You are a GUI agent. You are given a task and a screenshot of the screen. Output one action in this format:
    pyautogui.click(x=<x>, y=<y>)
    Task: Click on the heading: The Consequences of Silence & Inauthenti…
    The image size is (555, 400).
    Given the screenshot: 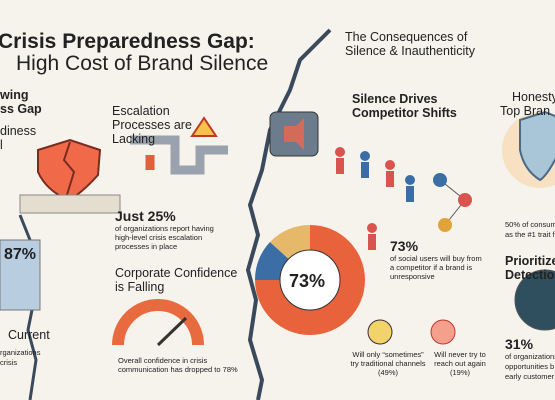 What is the action you would take?
    pyautogui.click(x=410, y=44)
    